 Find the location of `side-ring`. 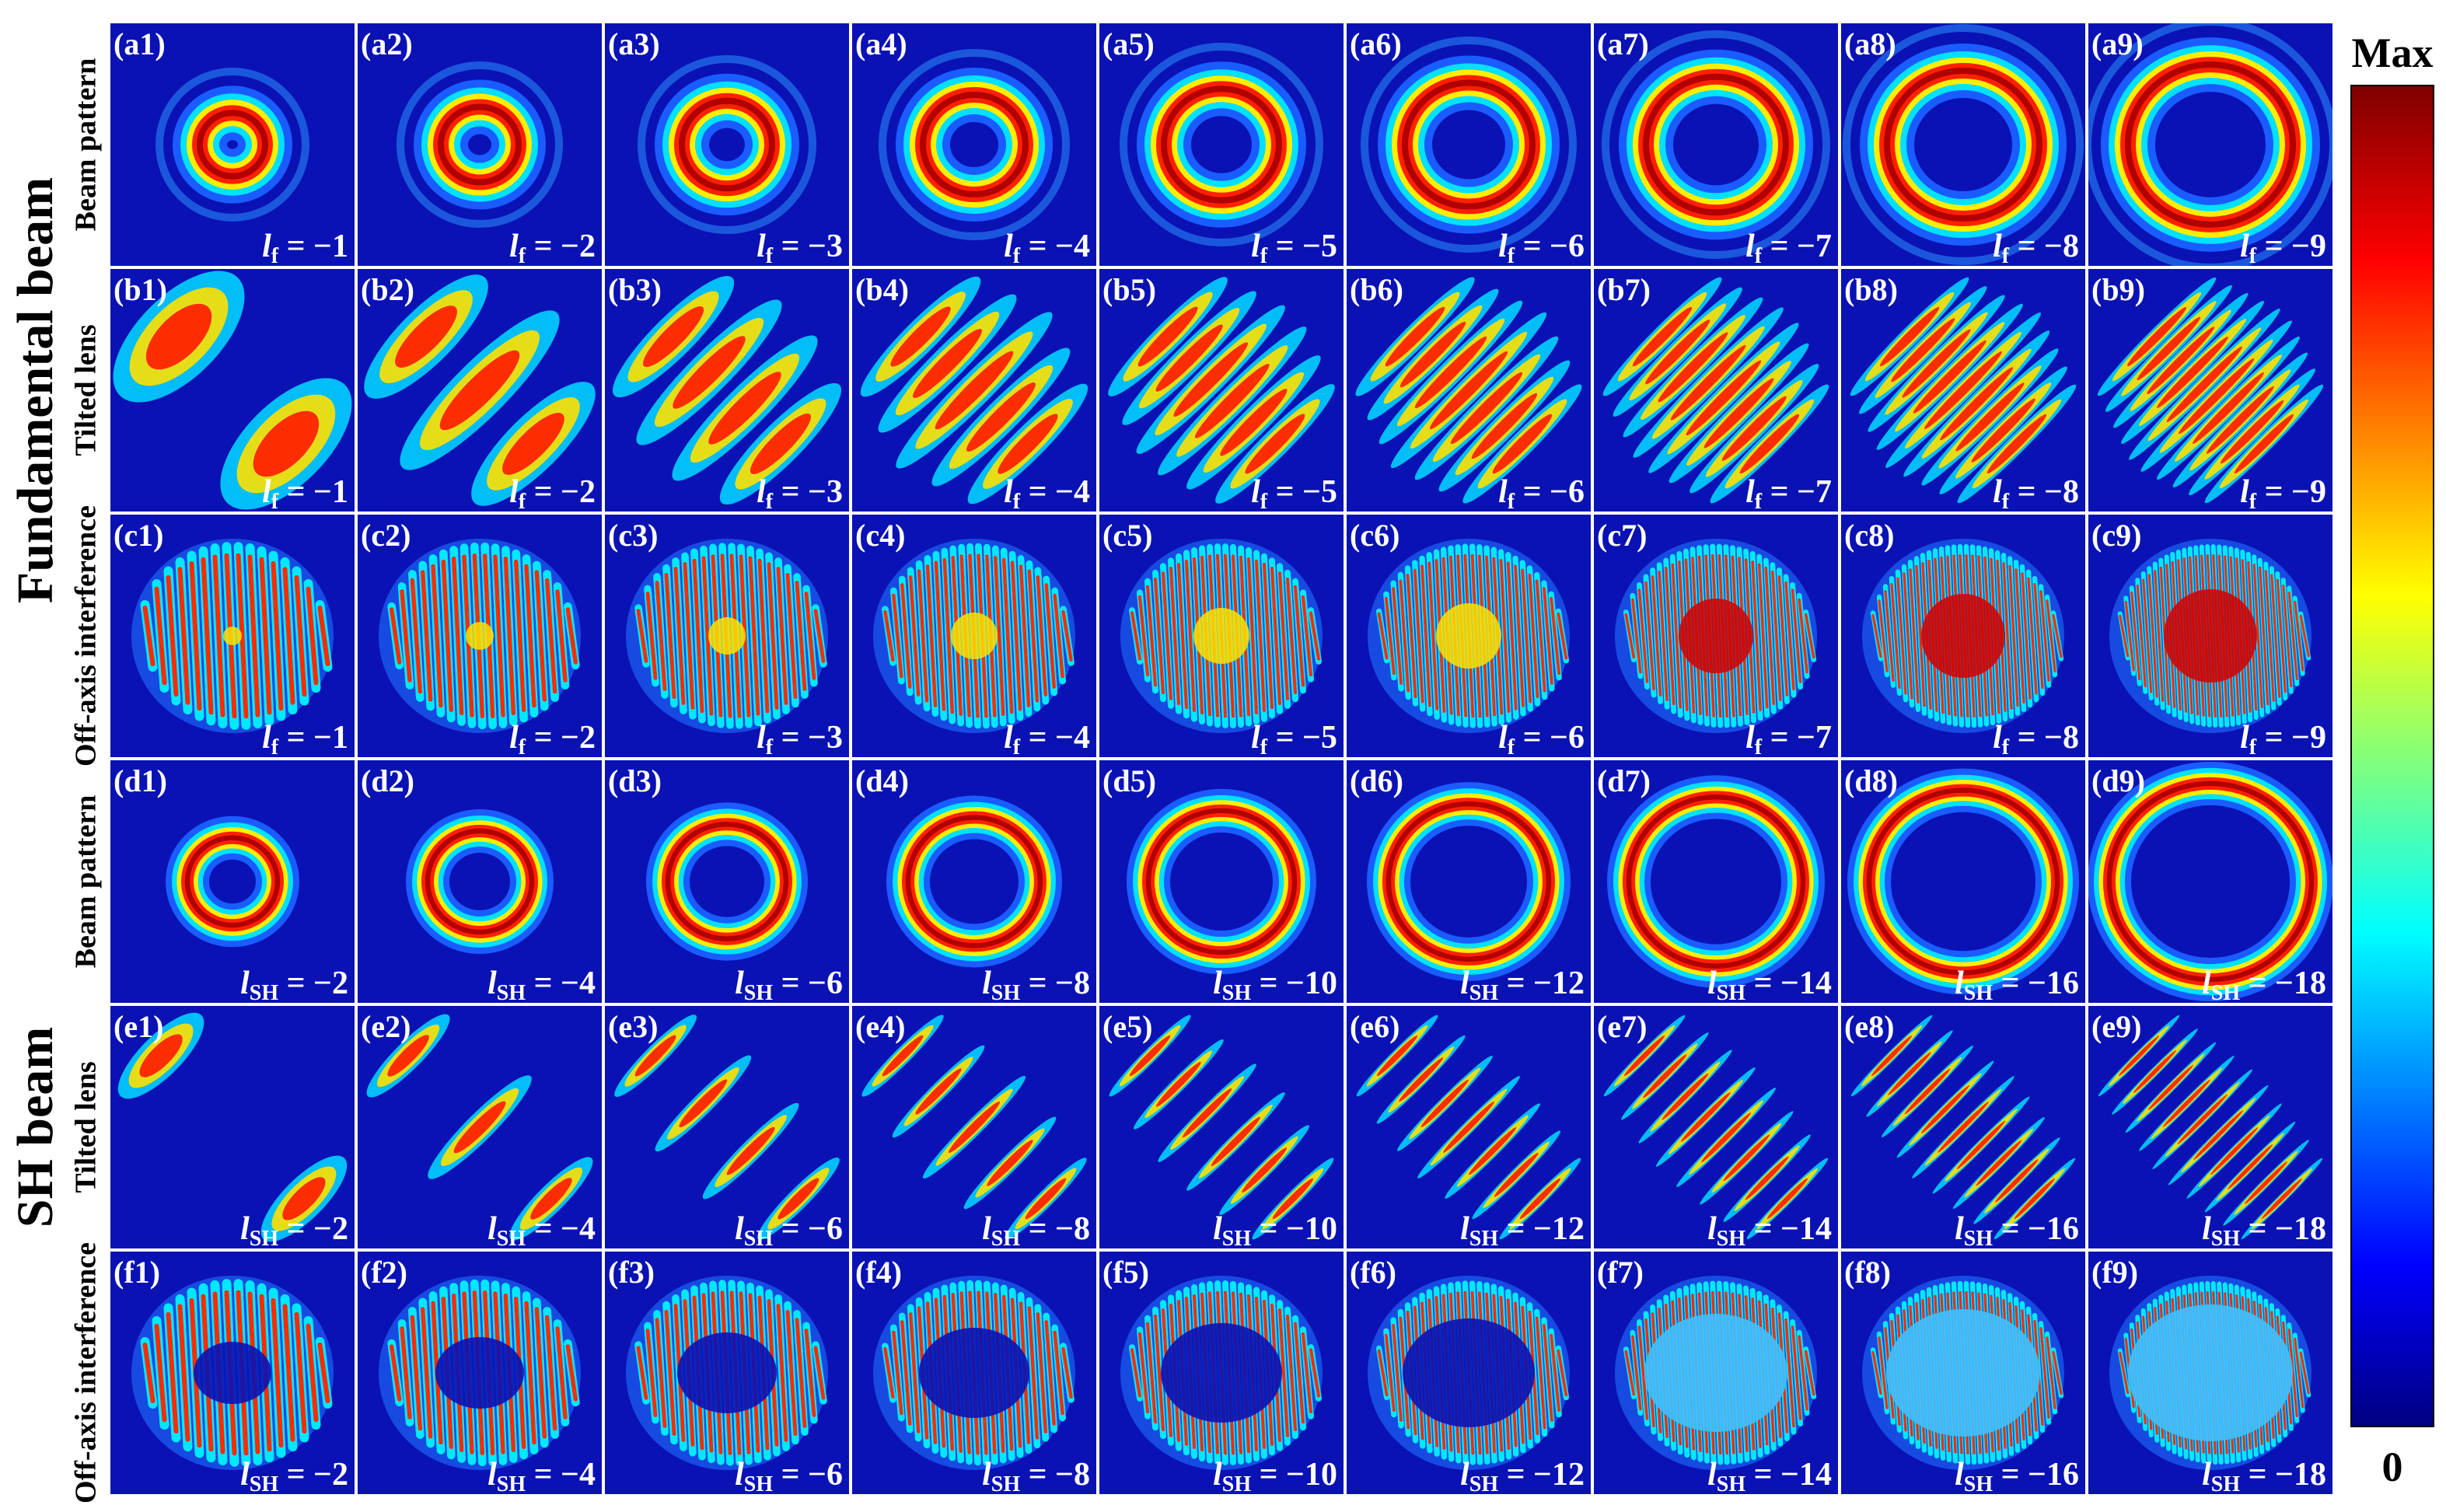

side-ring is located at coordinates (1469, 145).